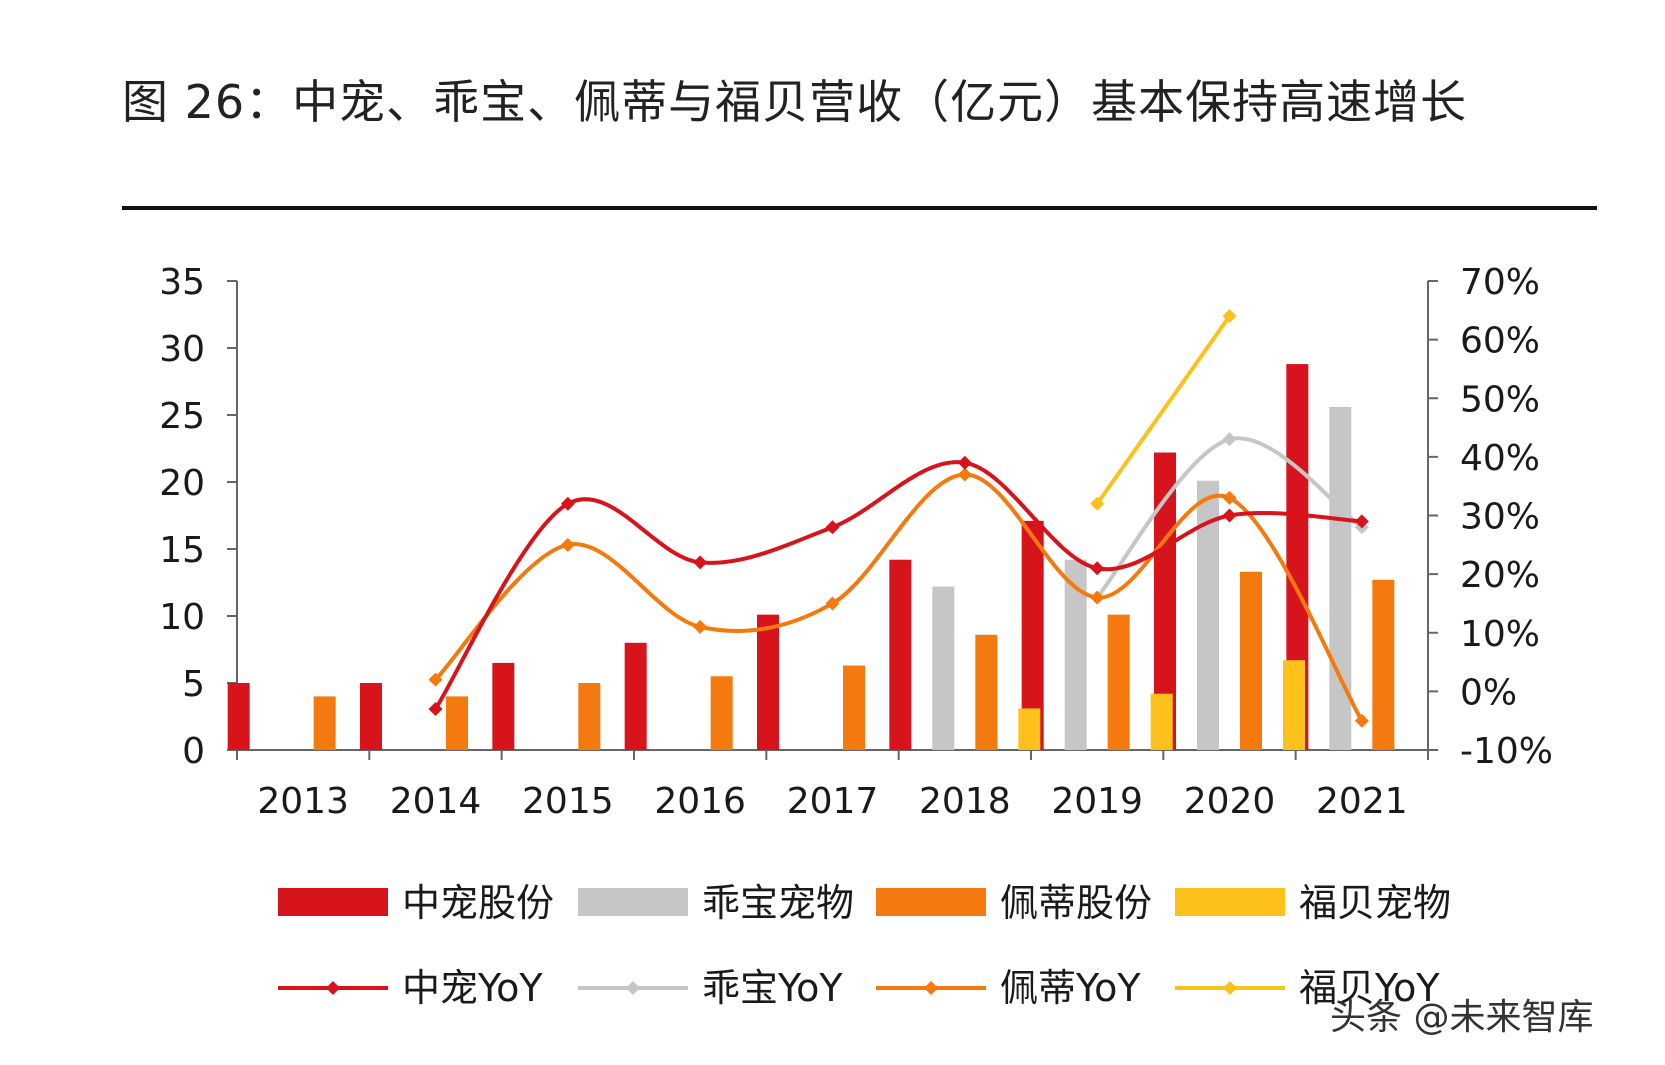 The height and width of the screenshot is (1065, 1665). I want to click on x-tick-label: 2020, so click(1230, 801).